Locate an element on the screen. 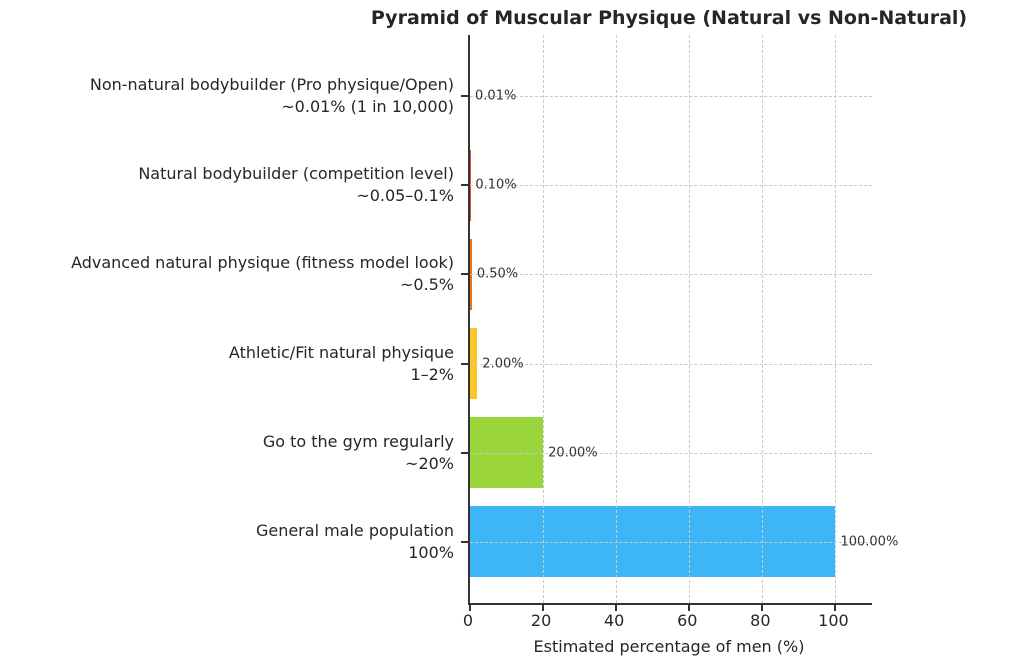  bar-value-label: 0.01% is located at coordinates (496, 96).